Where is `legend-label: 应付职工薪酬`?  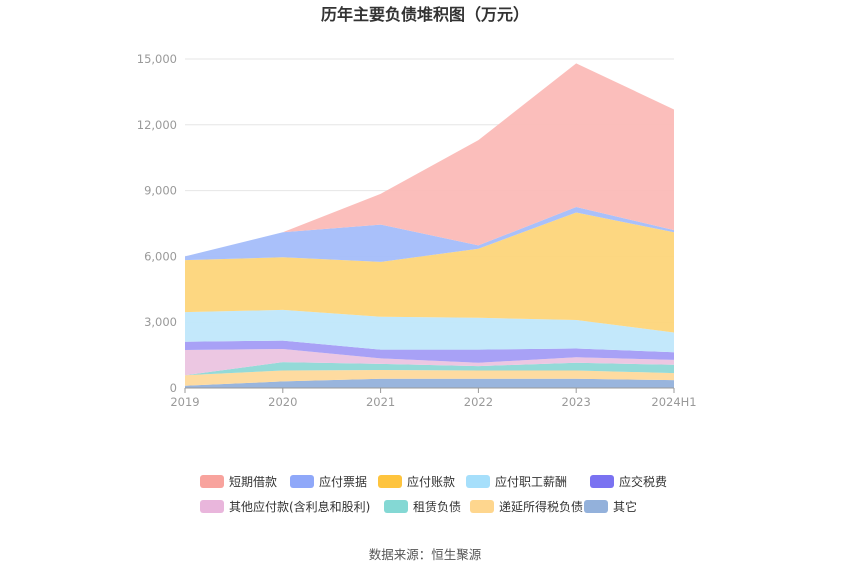 legend-label: 应付职工薪酬 is located at coordinates (531, 481).